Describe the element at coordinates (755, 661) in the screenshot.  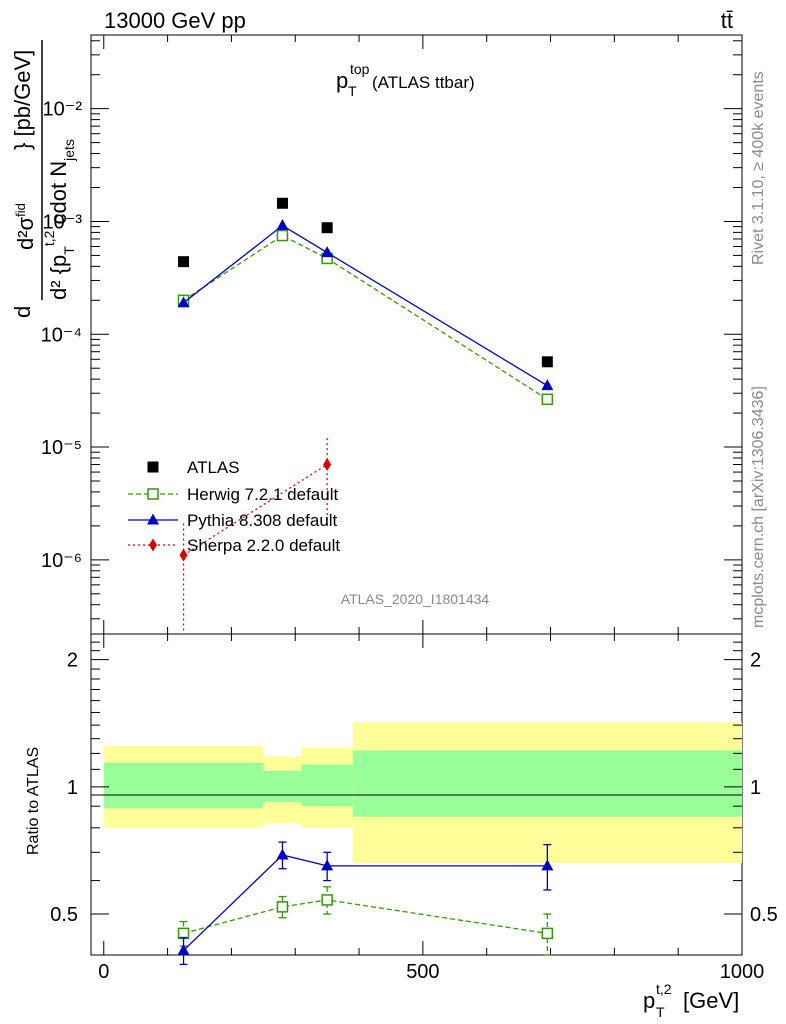
I see `ratio-y-tick-label-right: 2` at that location.